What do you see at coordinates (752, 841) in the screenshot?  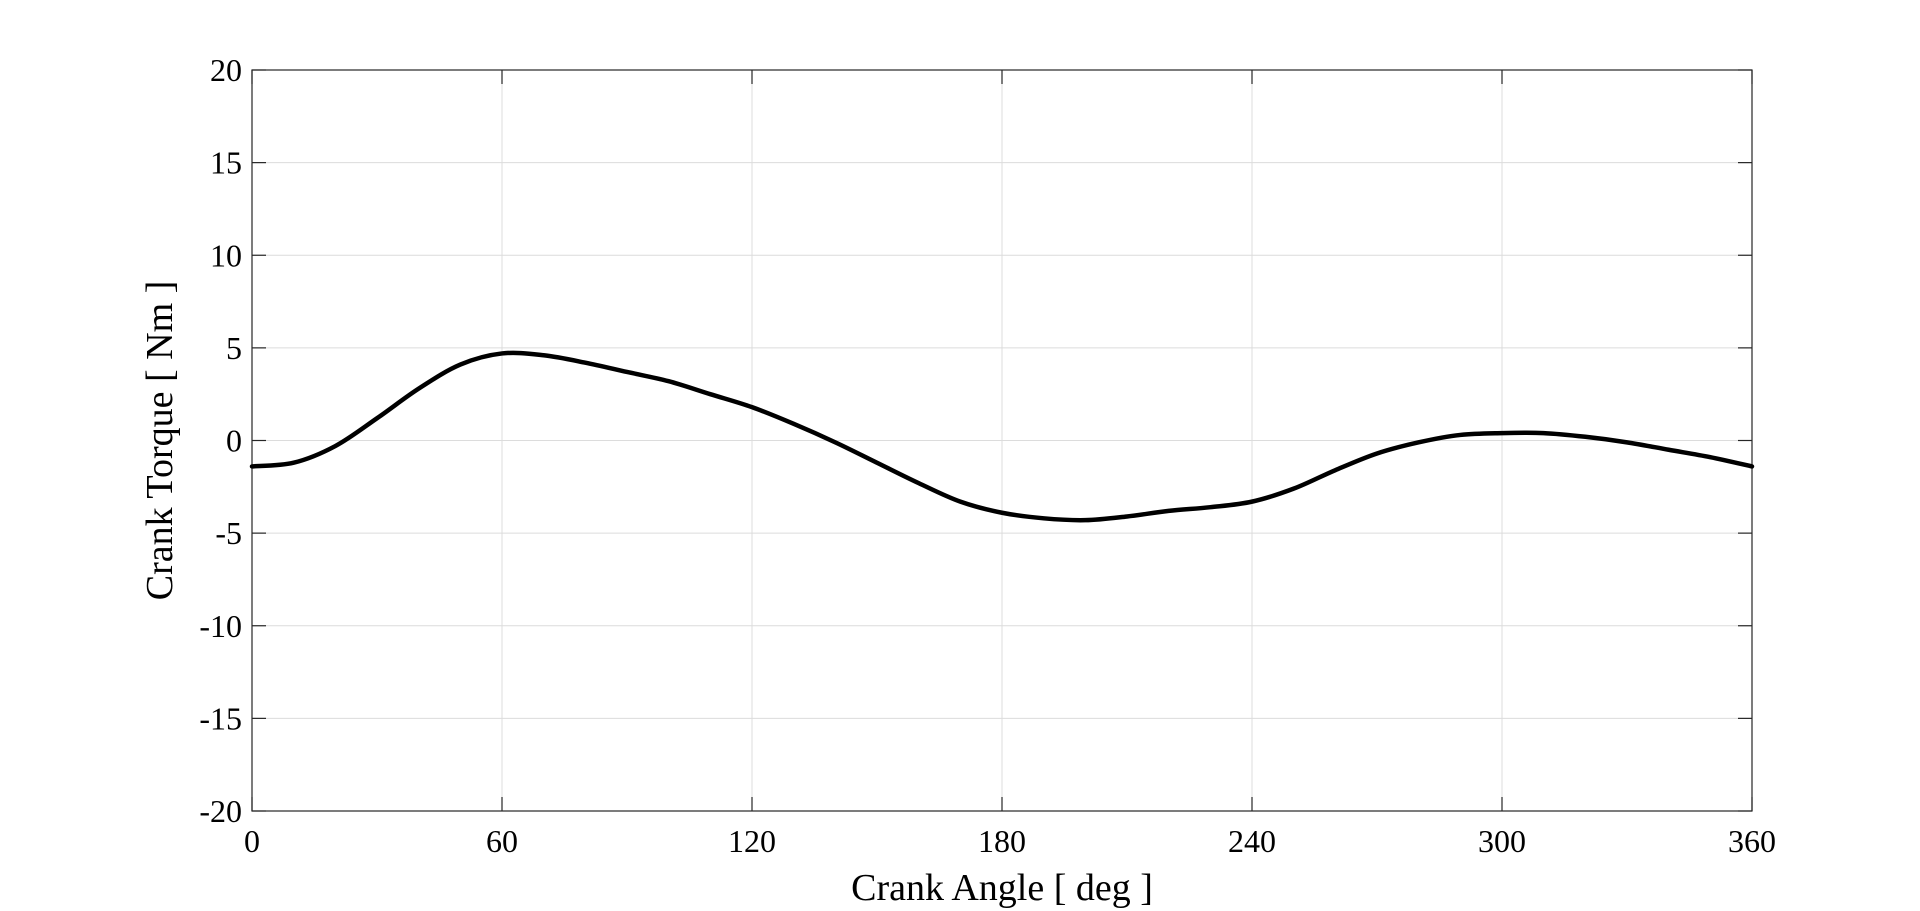 I see `x-tick-label: 120` at bounding box center [752, 841].